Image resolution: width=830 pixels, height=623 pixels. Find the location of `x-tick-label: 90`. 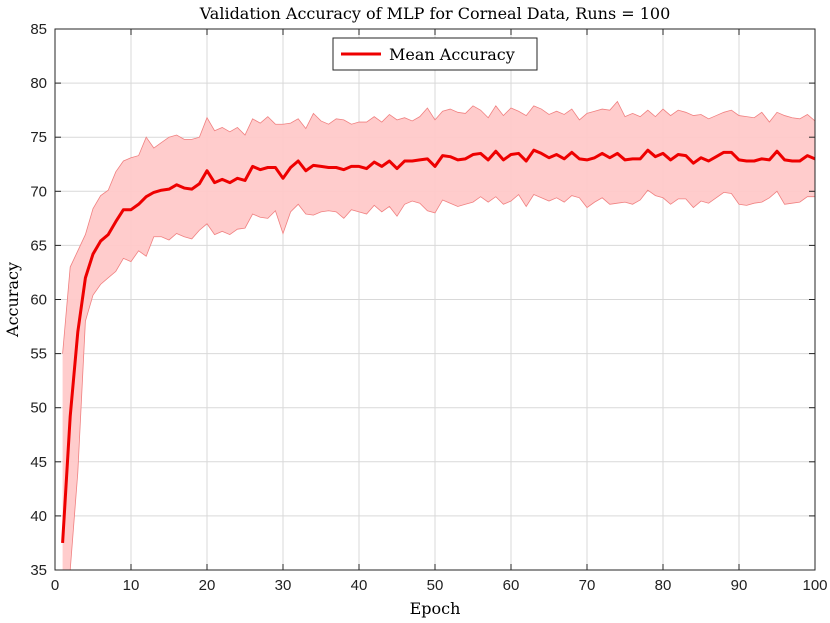

x-tick-label: 90 is located at coordinates (739, 585).